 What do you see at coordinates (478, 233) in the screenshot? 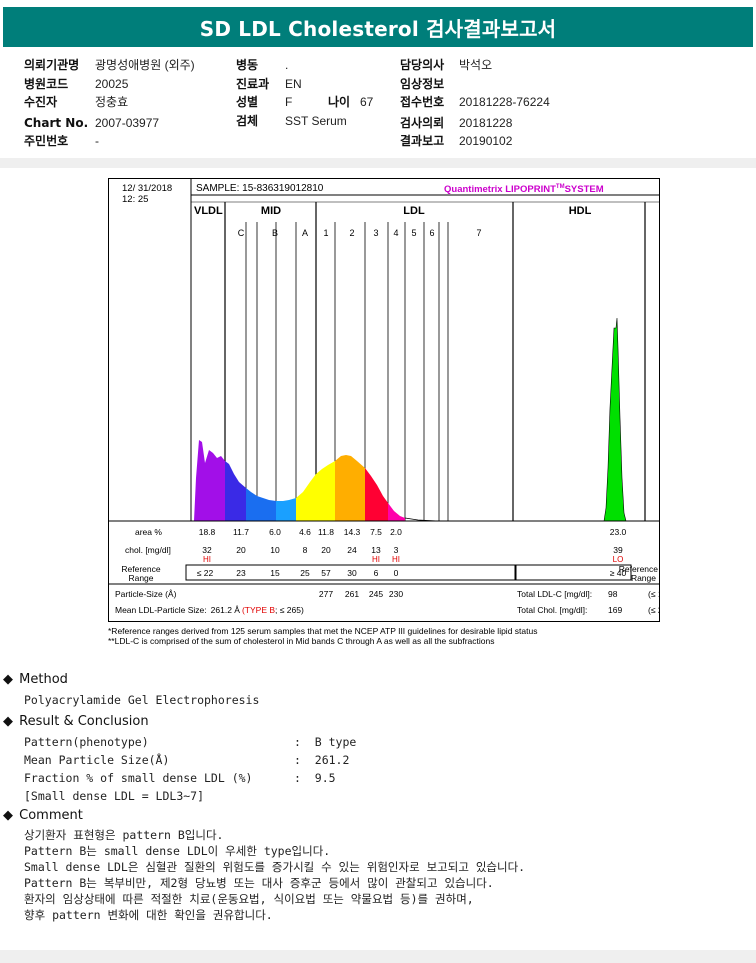
I see `band-label-7: 7` at bounding box center [478, 233].